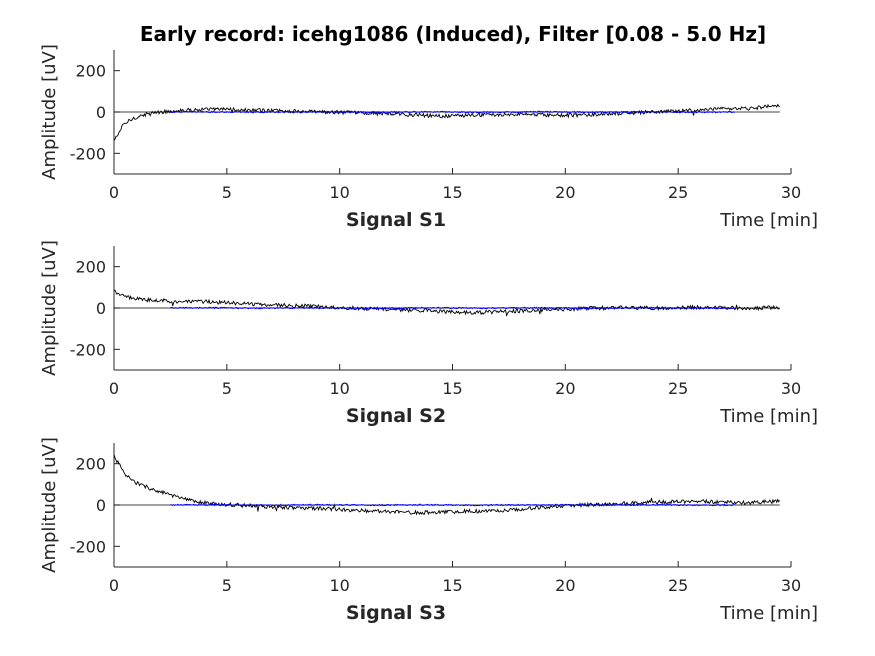  I want to click on subplot-label: Signal S1, so click(396, 220).